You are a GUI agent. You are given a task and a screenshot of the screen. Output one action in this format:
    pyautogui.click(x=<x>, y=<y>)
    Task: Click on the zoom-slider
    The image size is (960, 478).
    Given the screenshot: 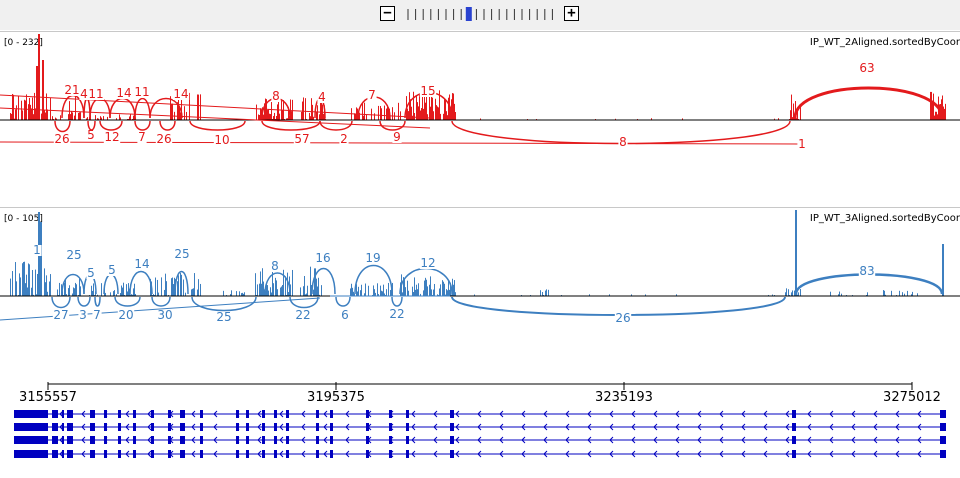 What is the action you would take?
    pyautogui.click(x=480, y=14)
    